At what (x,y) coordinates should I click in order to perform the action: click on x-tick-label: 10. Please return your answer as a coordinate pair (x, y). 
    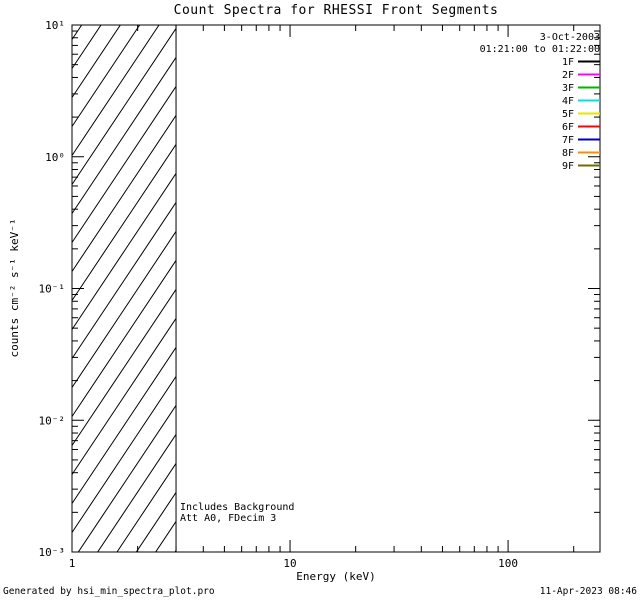
    Looking at the image, I should click on (289, 563).